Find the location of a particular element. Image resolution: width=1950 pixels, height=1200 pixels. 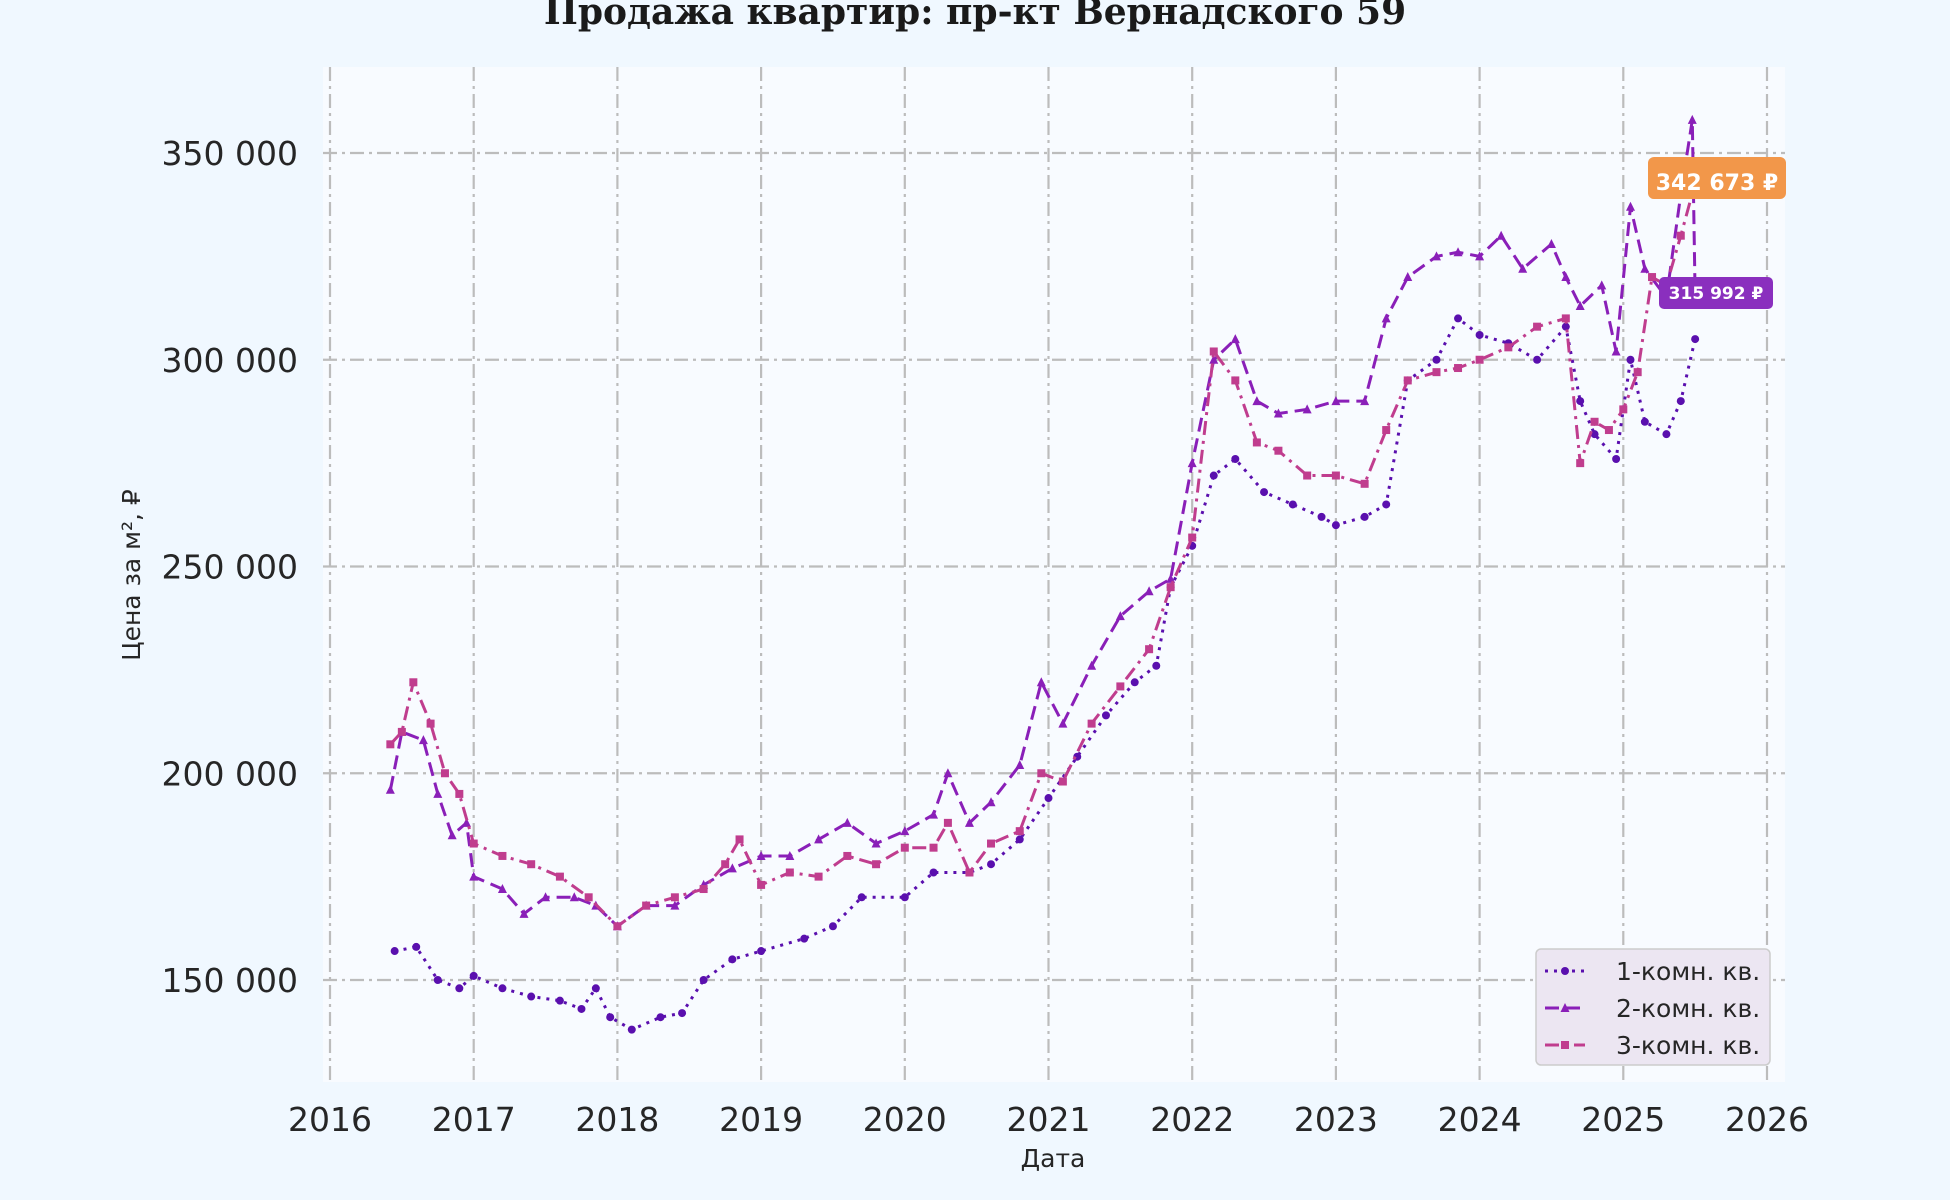

end-label-text: 342 673 ₽ is located at coordinates (1717, 183).